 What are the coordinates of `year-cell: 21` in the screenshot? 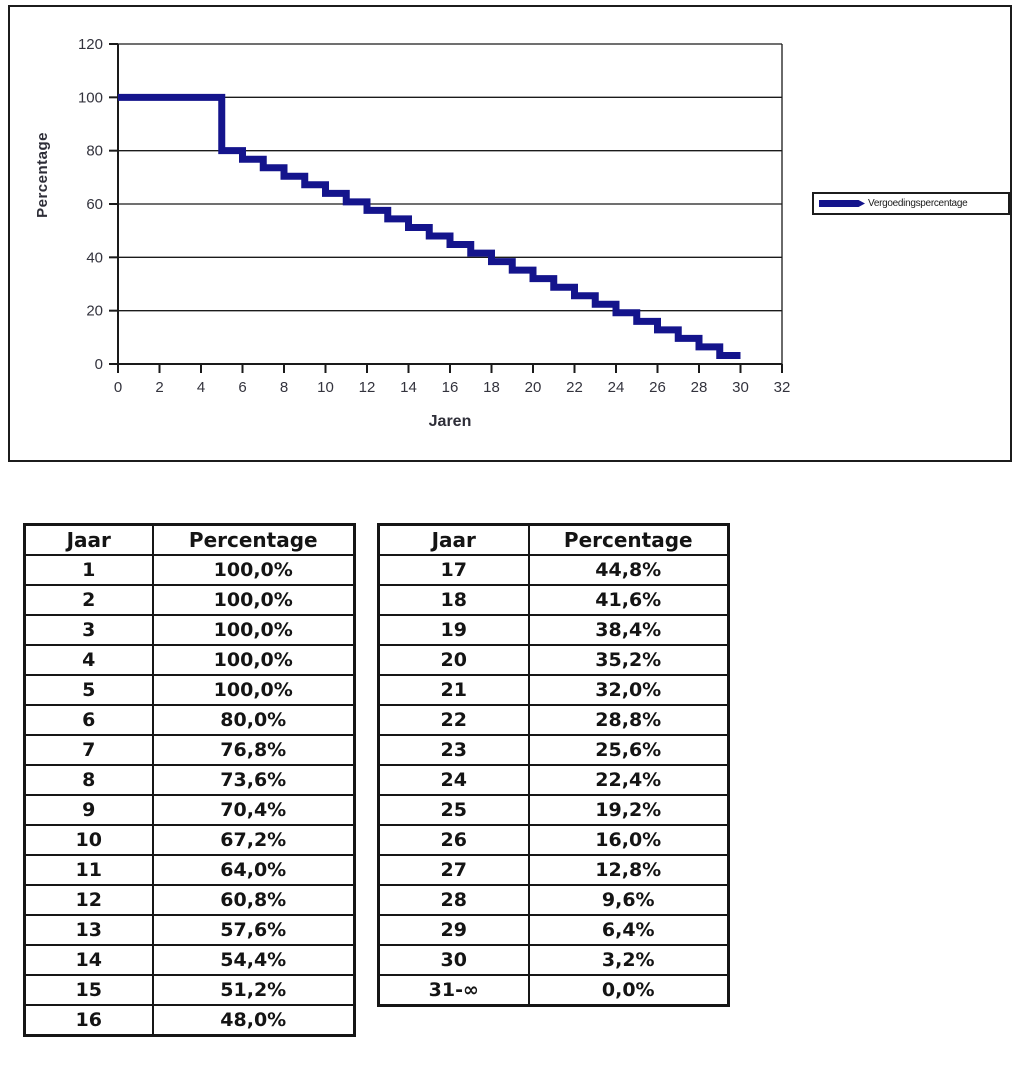 It's located at (453, 690).